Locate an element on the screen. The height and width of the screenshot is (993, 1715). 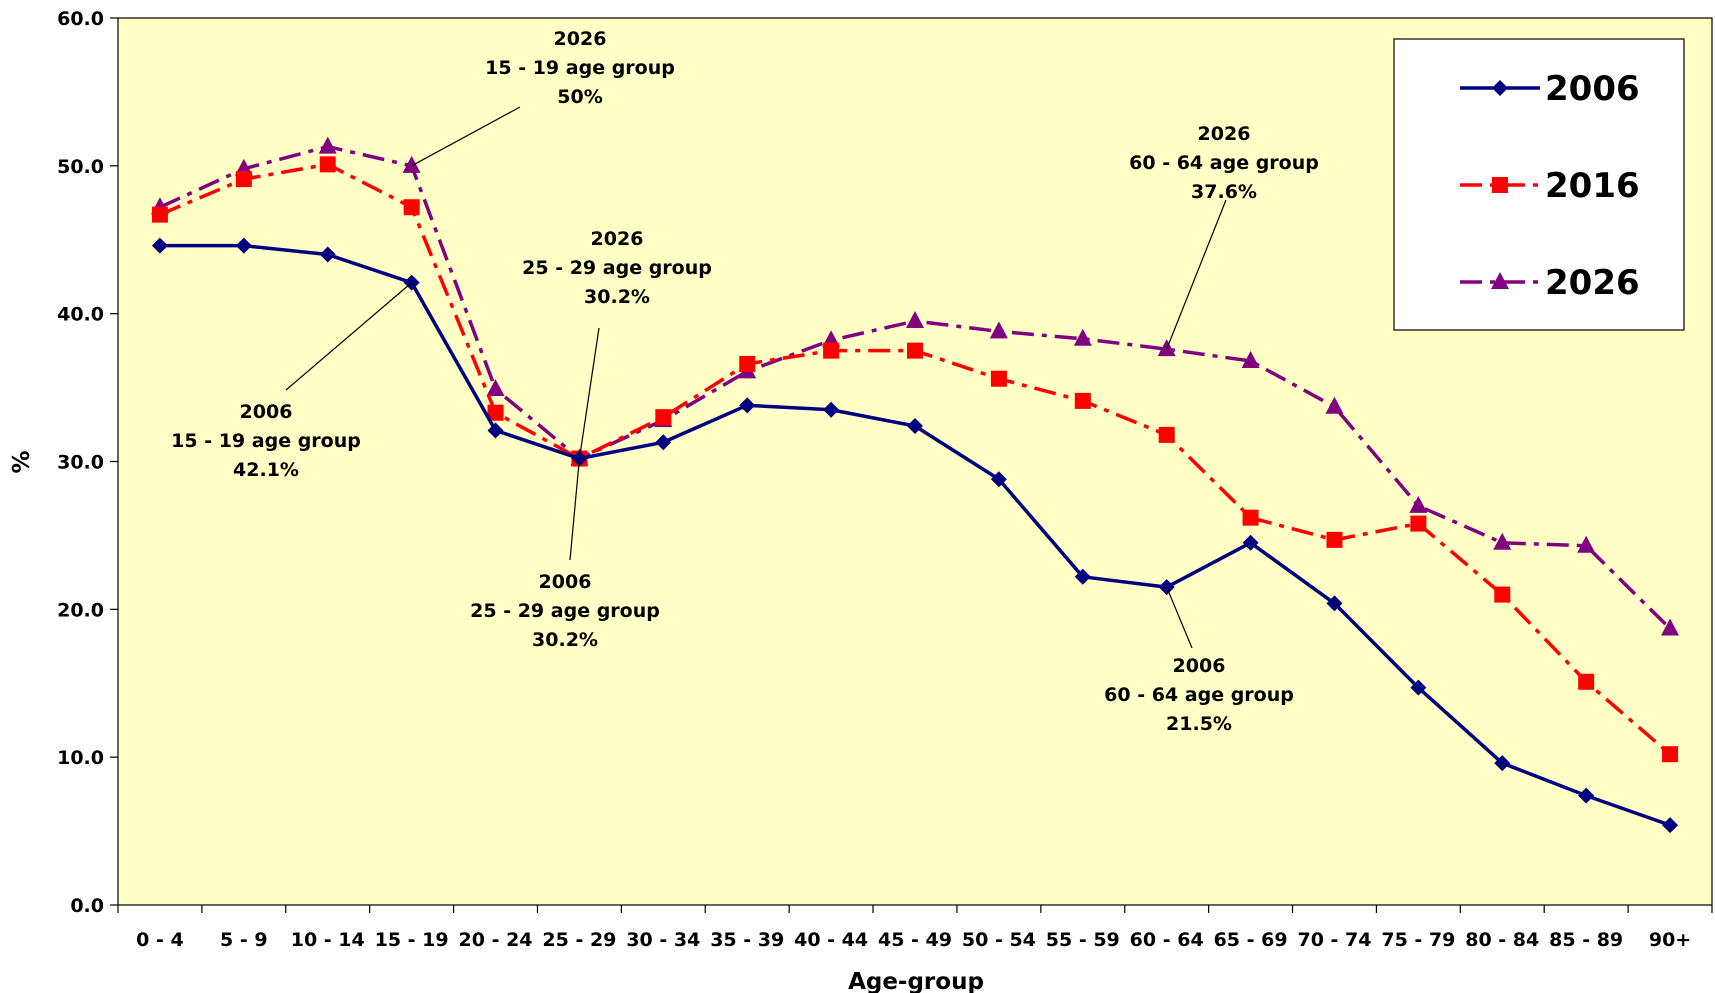
x-tick-label: 85 - 89 is located at coordinates (1586, 940).